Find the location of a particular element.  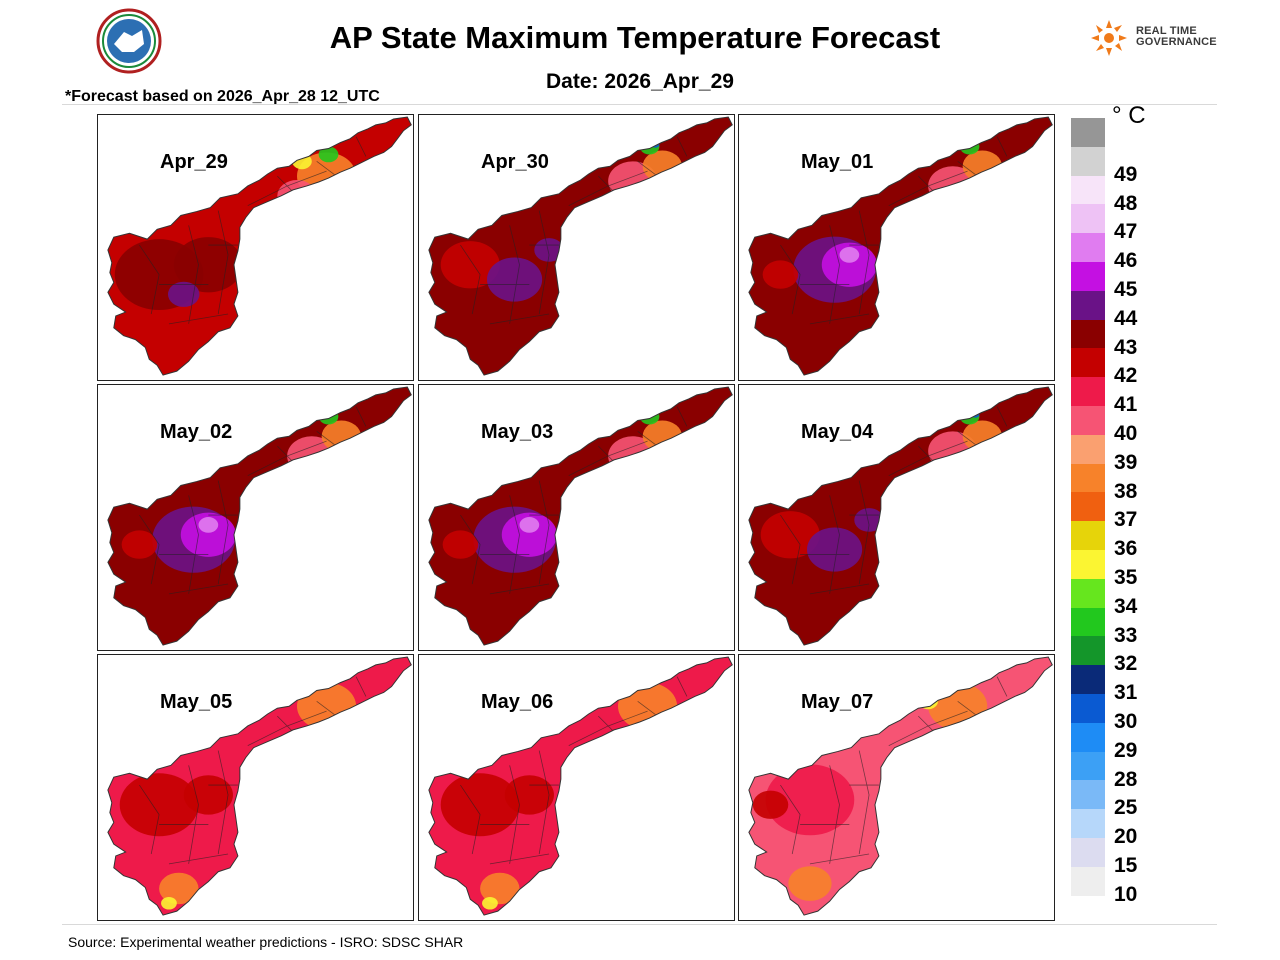

legend-label: 35 is located at coordinates (1126, 577).